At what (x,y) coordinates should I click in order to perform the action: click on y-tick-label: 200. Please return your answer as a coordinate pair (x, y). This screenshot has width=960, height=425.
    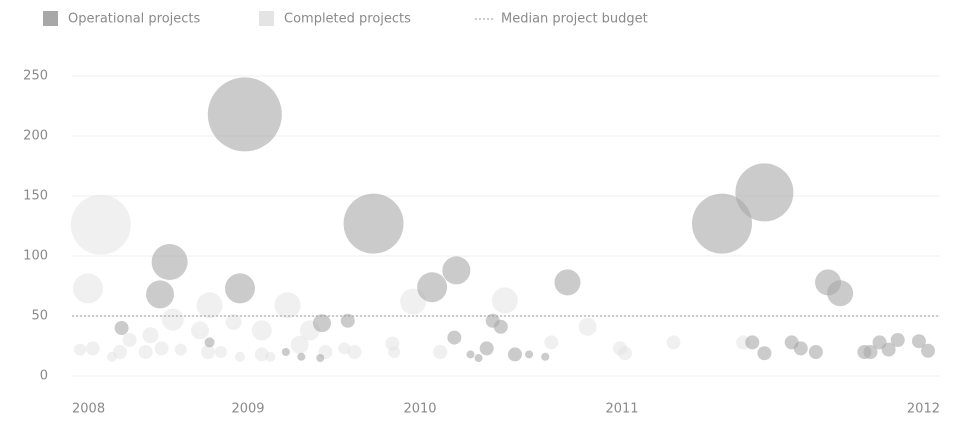
    Looking at the image, I should click on (35, 136).